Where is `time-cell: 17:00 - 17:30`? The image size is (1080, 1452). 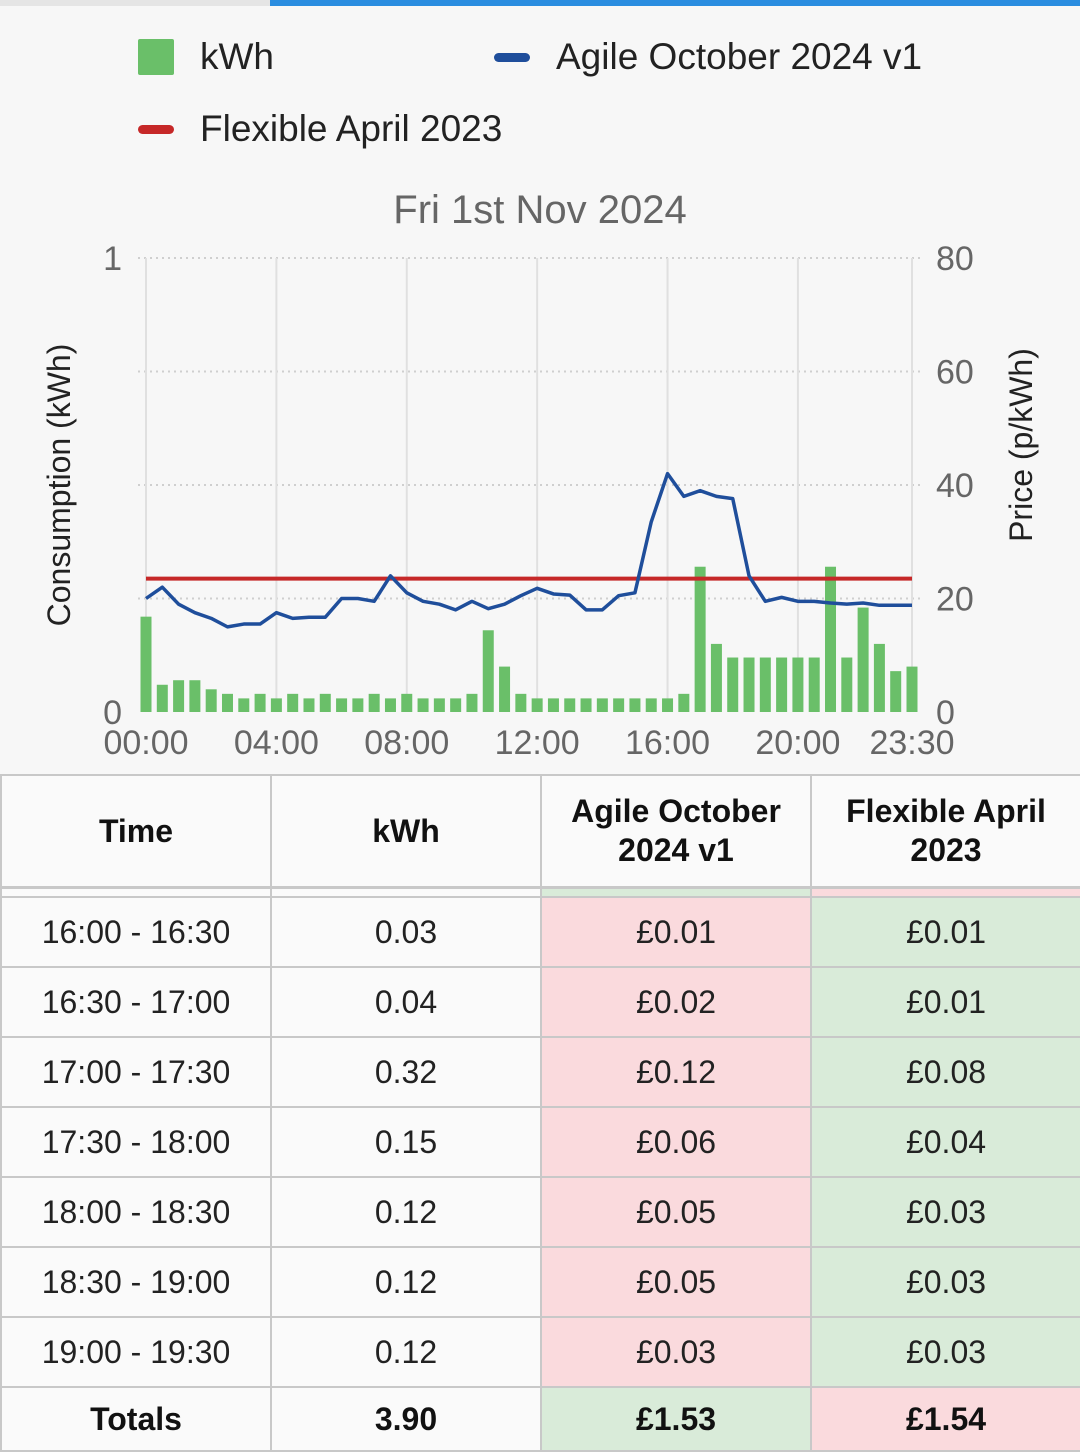 time-cell: 17:00 - 17:30 is located at coordinates (136, 1072).